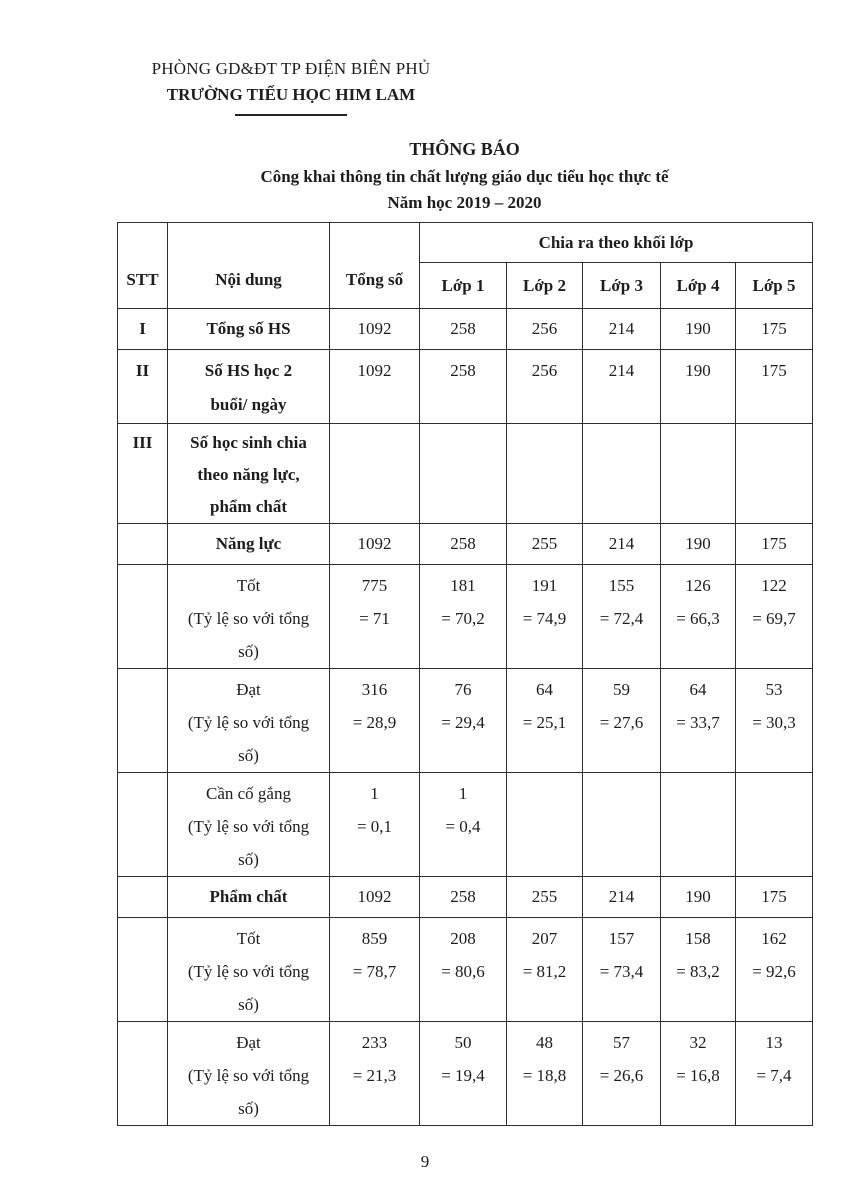 The height and width of the screenshot is (1201, 850). What do you see at coordinates (463, 969) in the screenshot?
I see `class-value-cell: 208 = 80,6` at bounding box center [463, 969].